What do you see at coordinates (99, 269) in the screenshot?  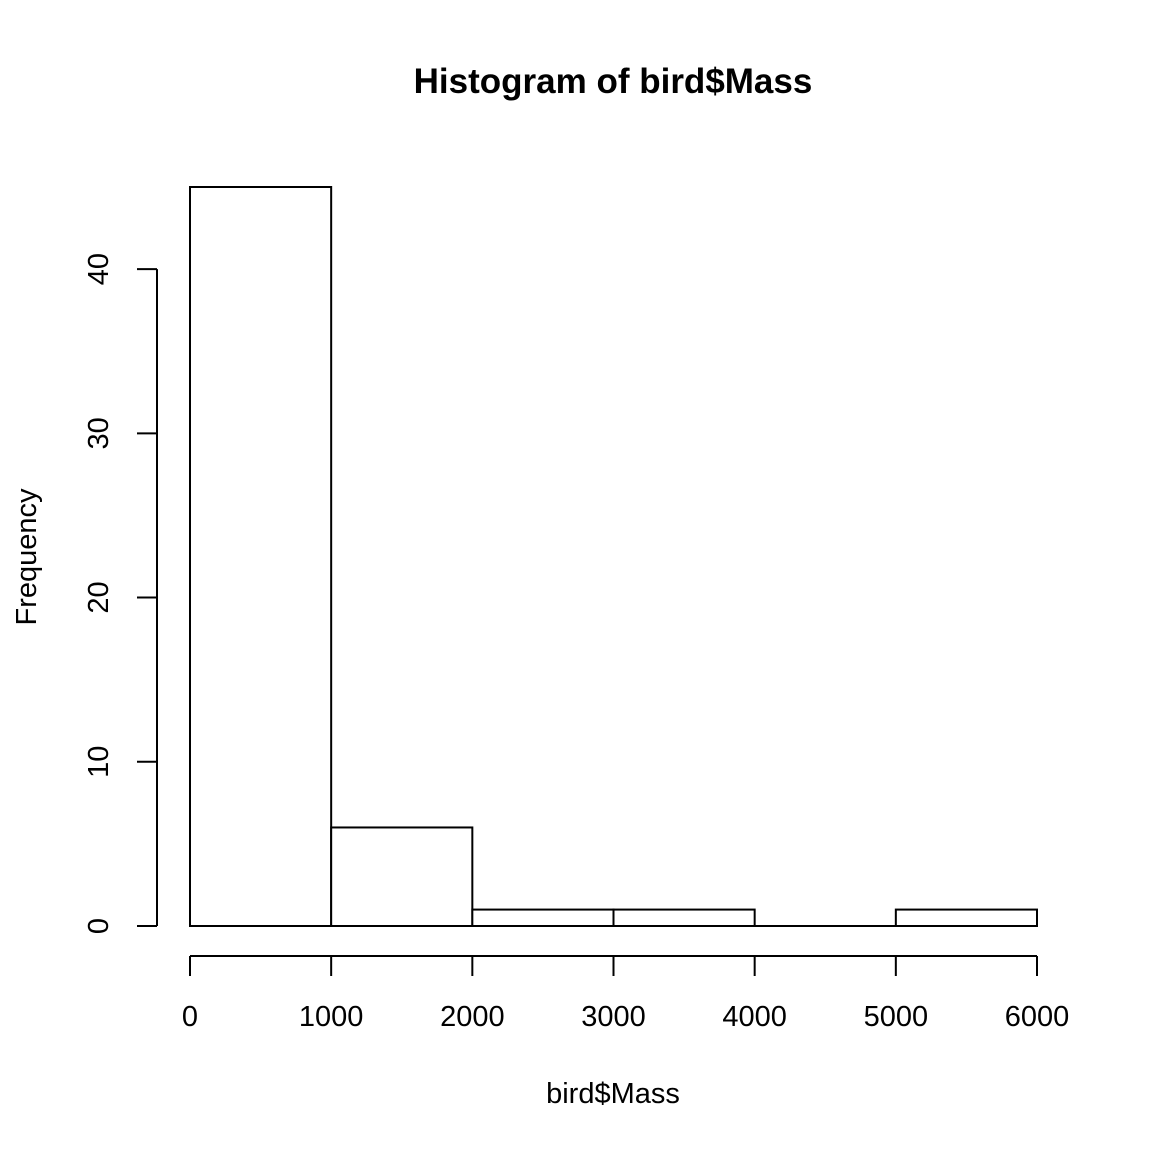 I see `y-tick-label: 40` at bounding box center [99, 269].